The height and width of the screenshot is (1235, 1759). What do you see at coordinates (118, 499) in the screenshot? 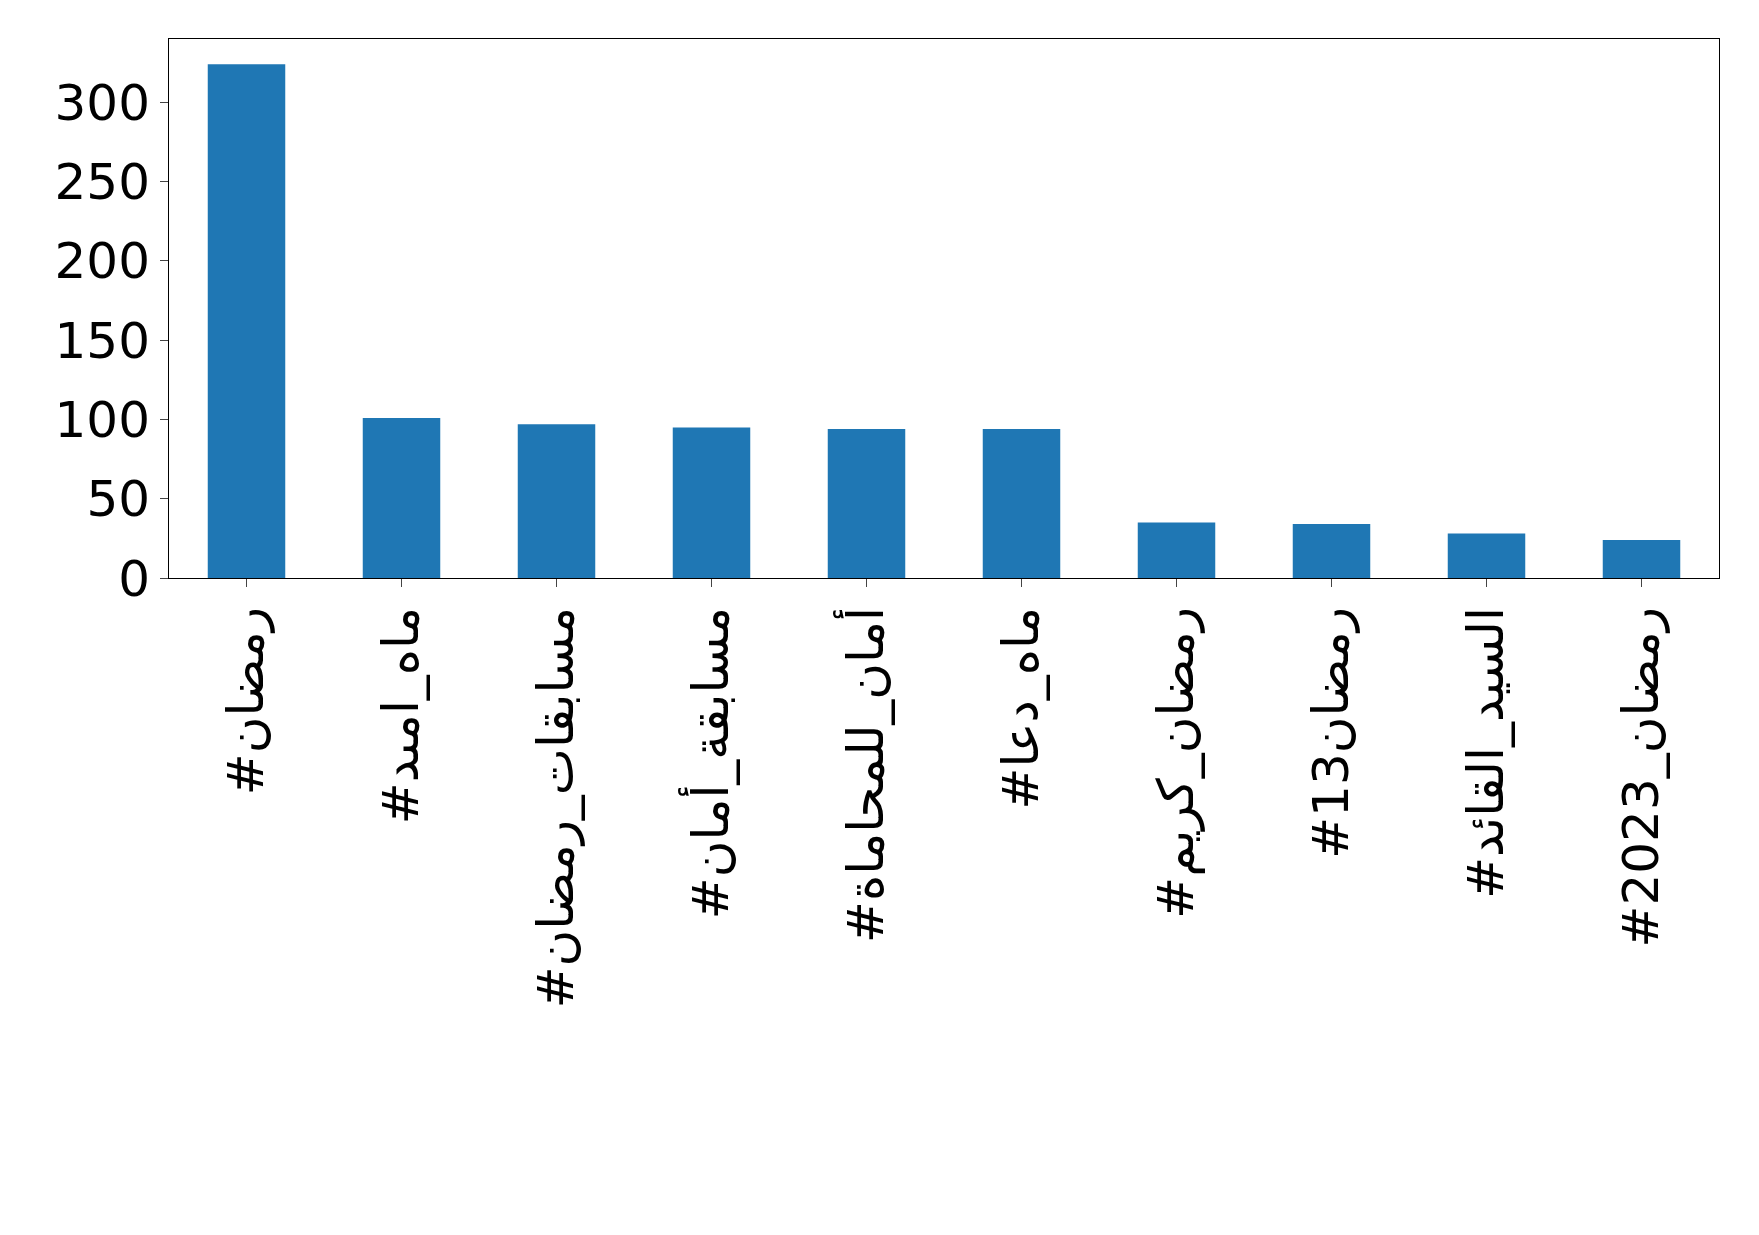
I see `y-tick-label: 50` at bounding box center [118, 499].